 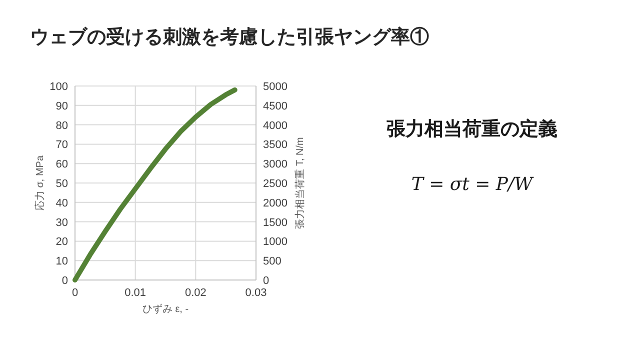 I want to click on y2-tick-label: 1000, so click(x=275, y=242).